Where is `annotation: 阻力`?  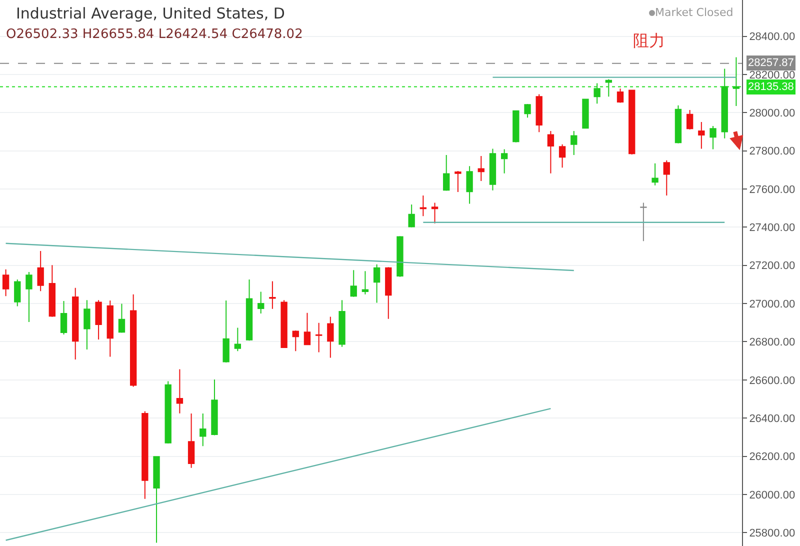 annotation: 阻力 is located at coordinates (649, 40).